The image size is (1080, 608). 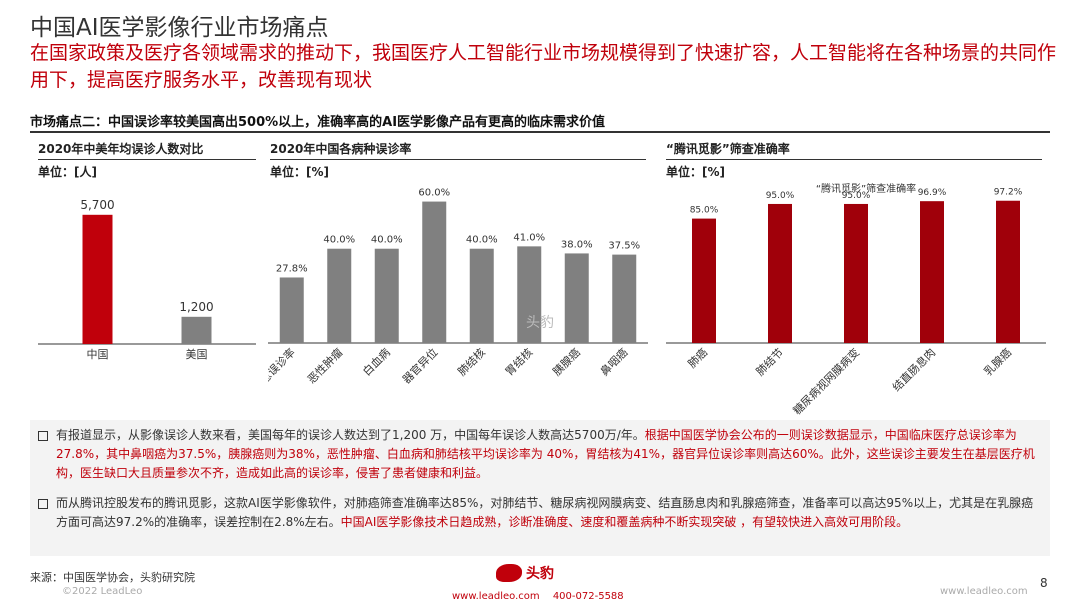 What do you see at coordinates (147, 279) in the screenshot?
I see `left-bar-chart: 5,700 中国 1,200 美国` at bounding box center [147, 279].